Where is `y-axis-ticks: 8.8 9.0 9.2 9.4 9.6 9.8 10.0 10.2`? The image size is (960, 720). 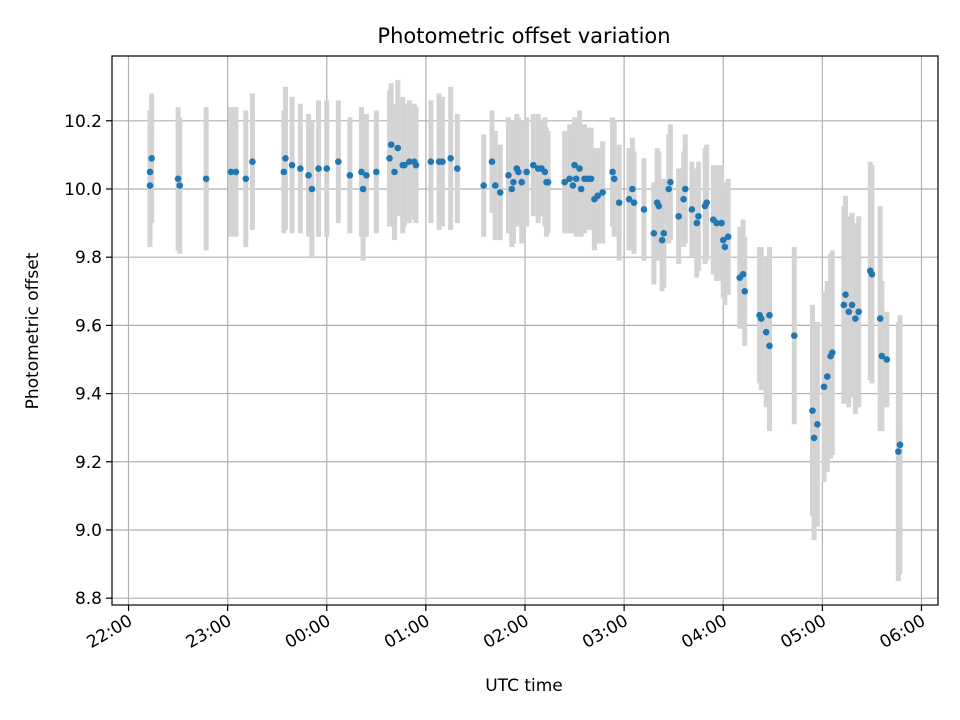
y-axis-ticks: 8.8 9.0 9.2 9.4 9.6 9.8 10.0 10.2 is located at coordinates (88, 360).